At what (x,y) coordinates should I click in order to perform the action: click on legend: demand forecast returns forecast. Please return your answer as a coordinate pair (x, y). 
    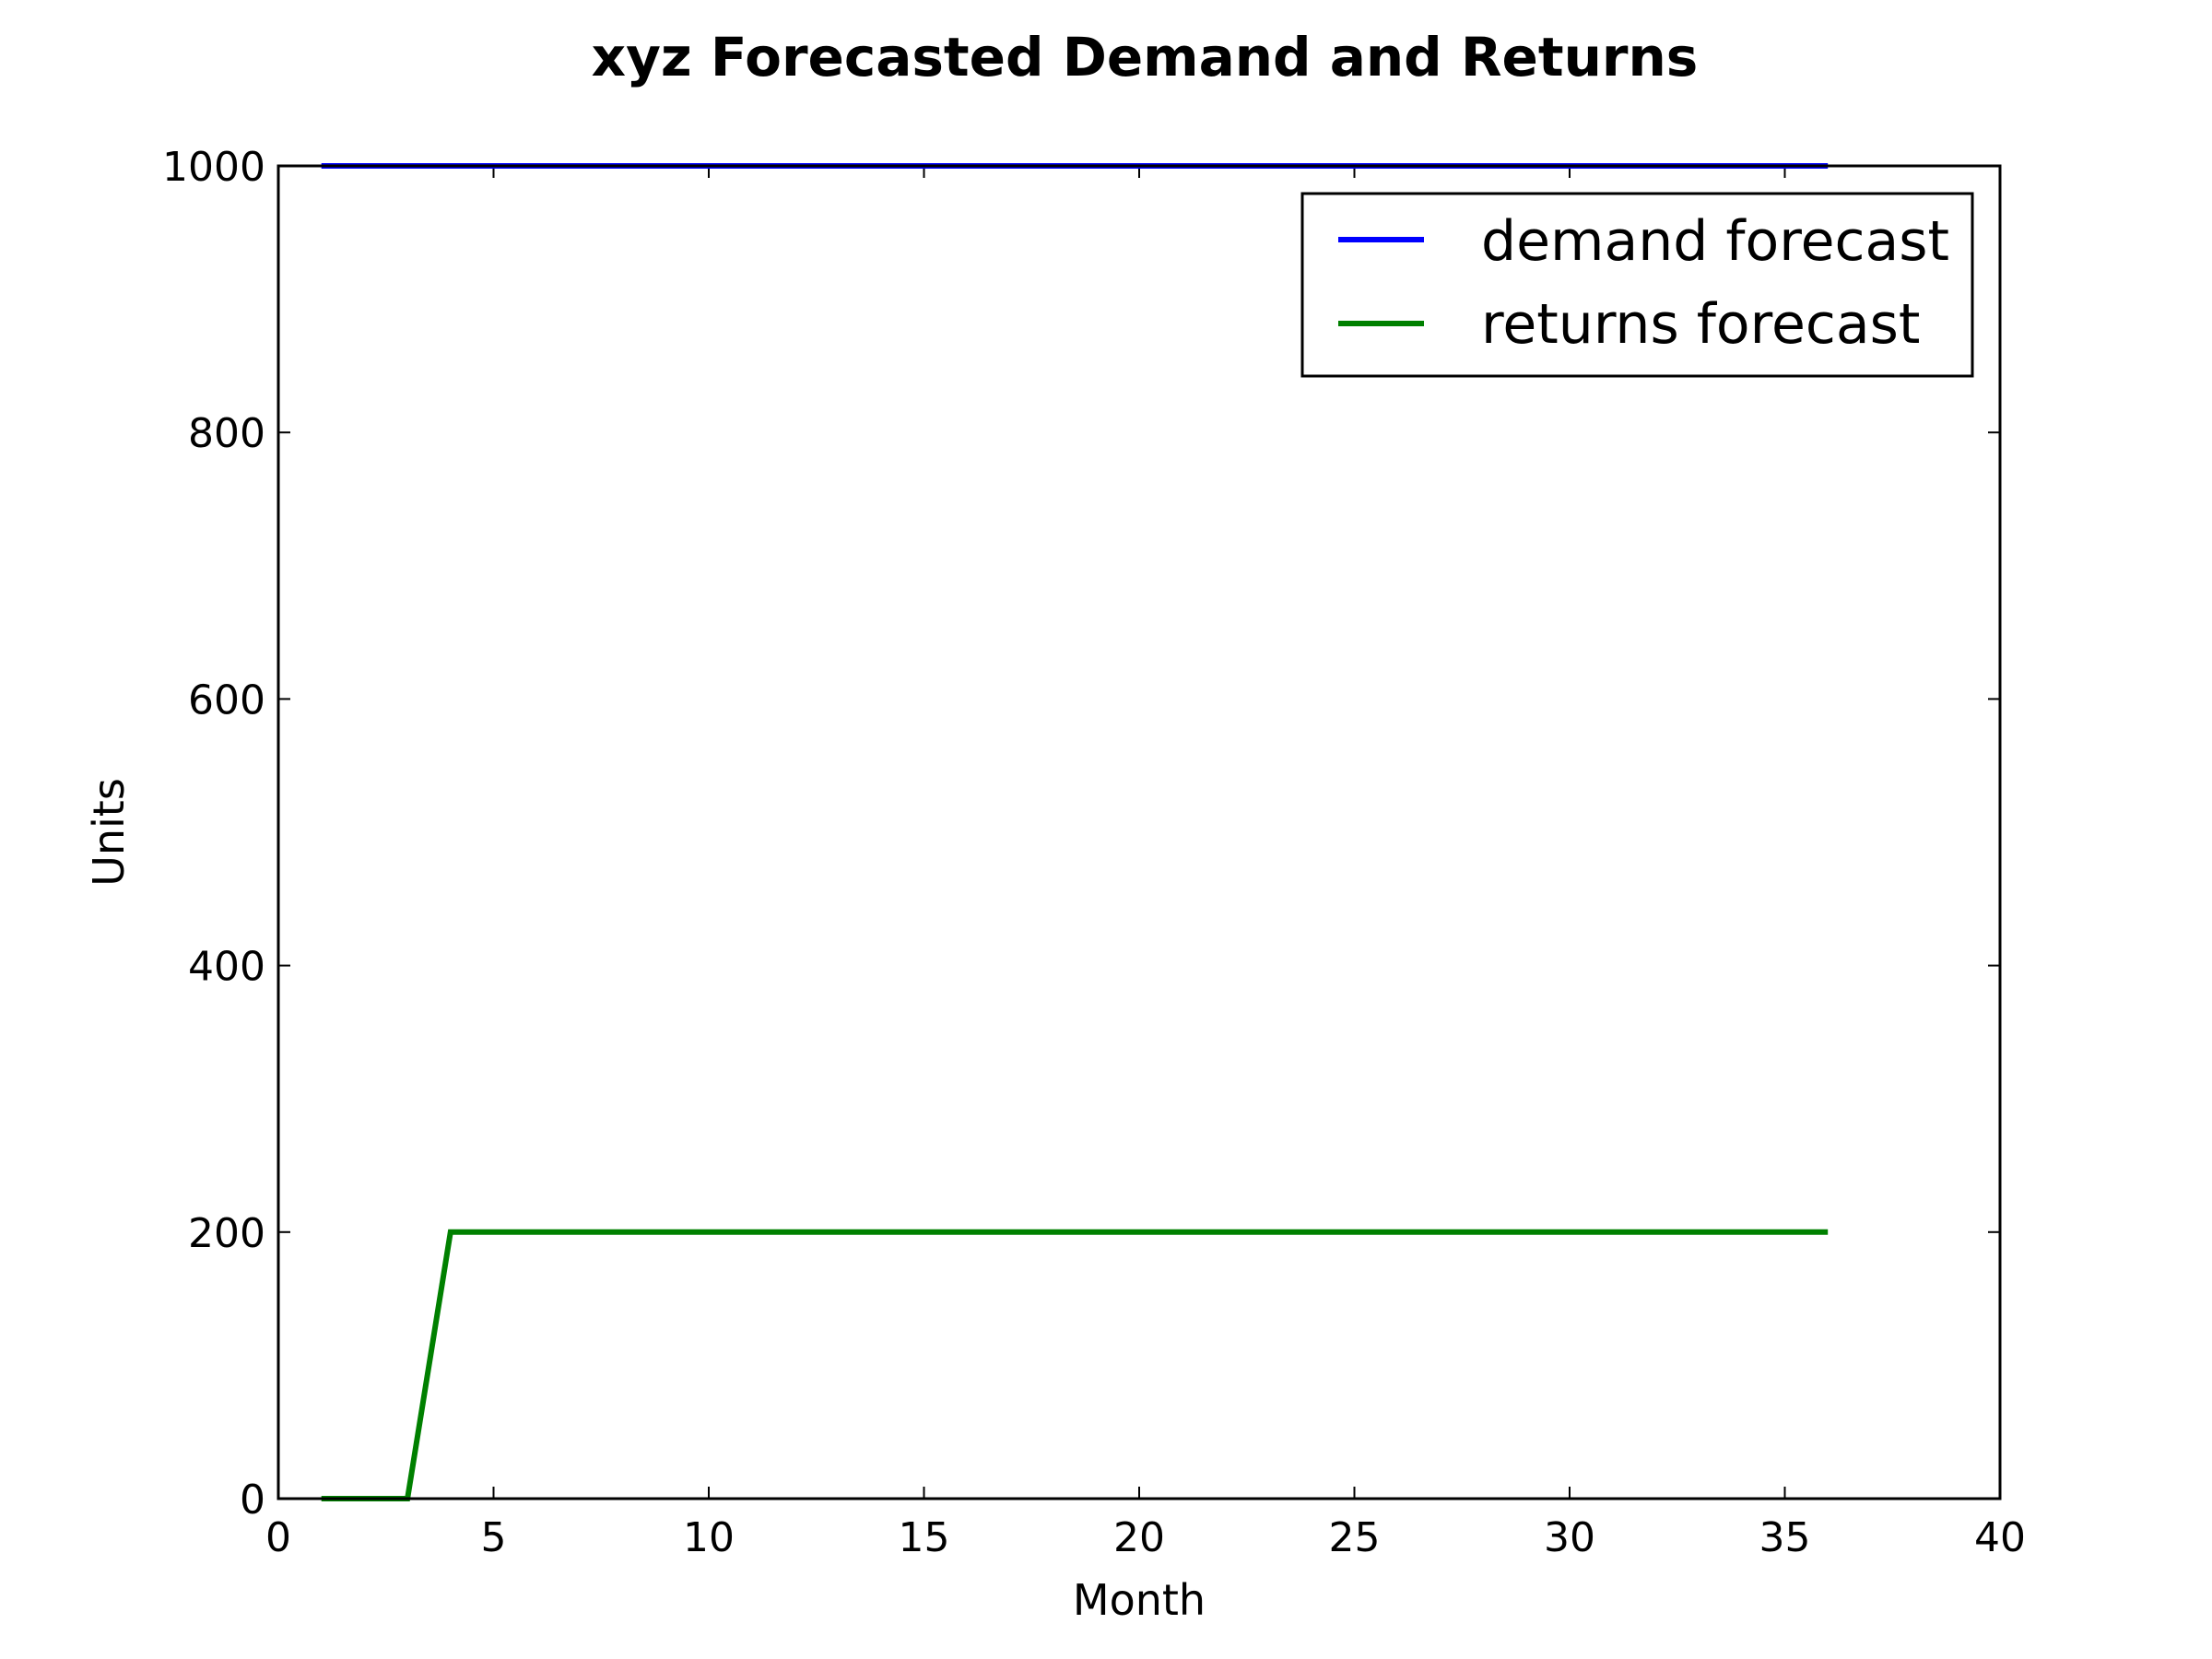
    Looking at the image, I should click on (1637, 285).